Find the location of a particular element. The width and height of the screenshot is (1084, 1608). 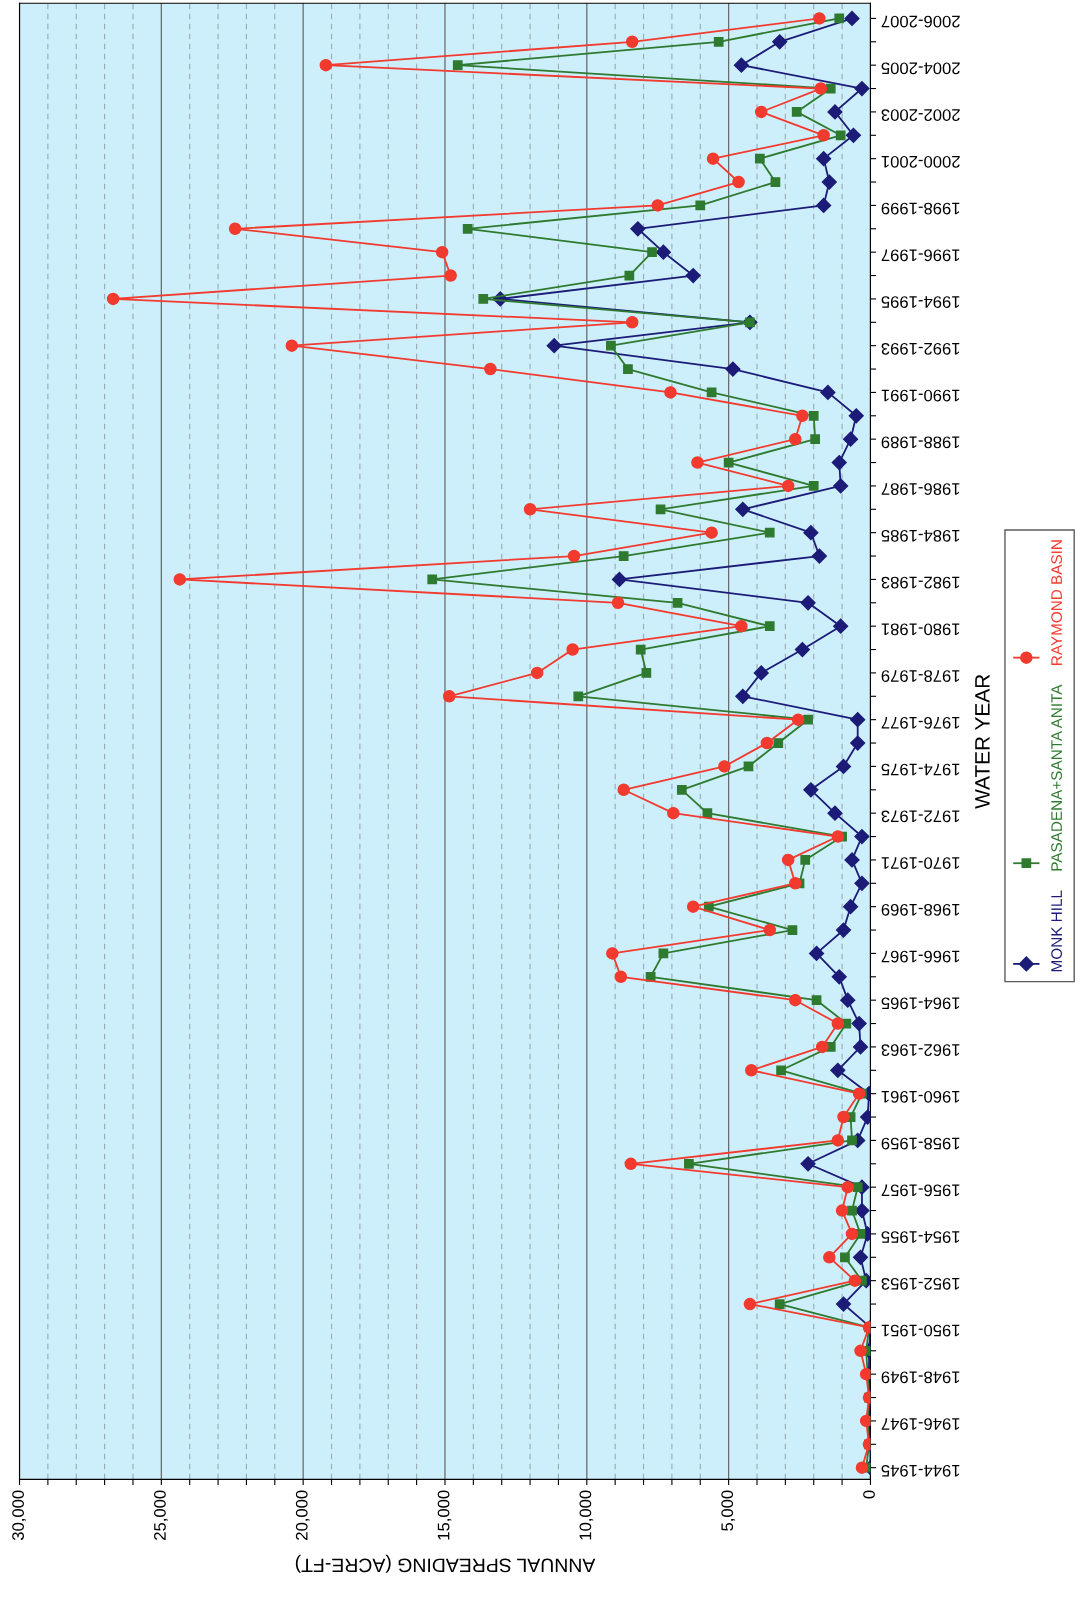

x-tick-label: 0 is located at coordinates (869, 1494).